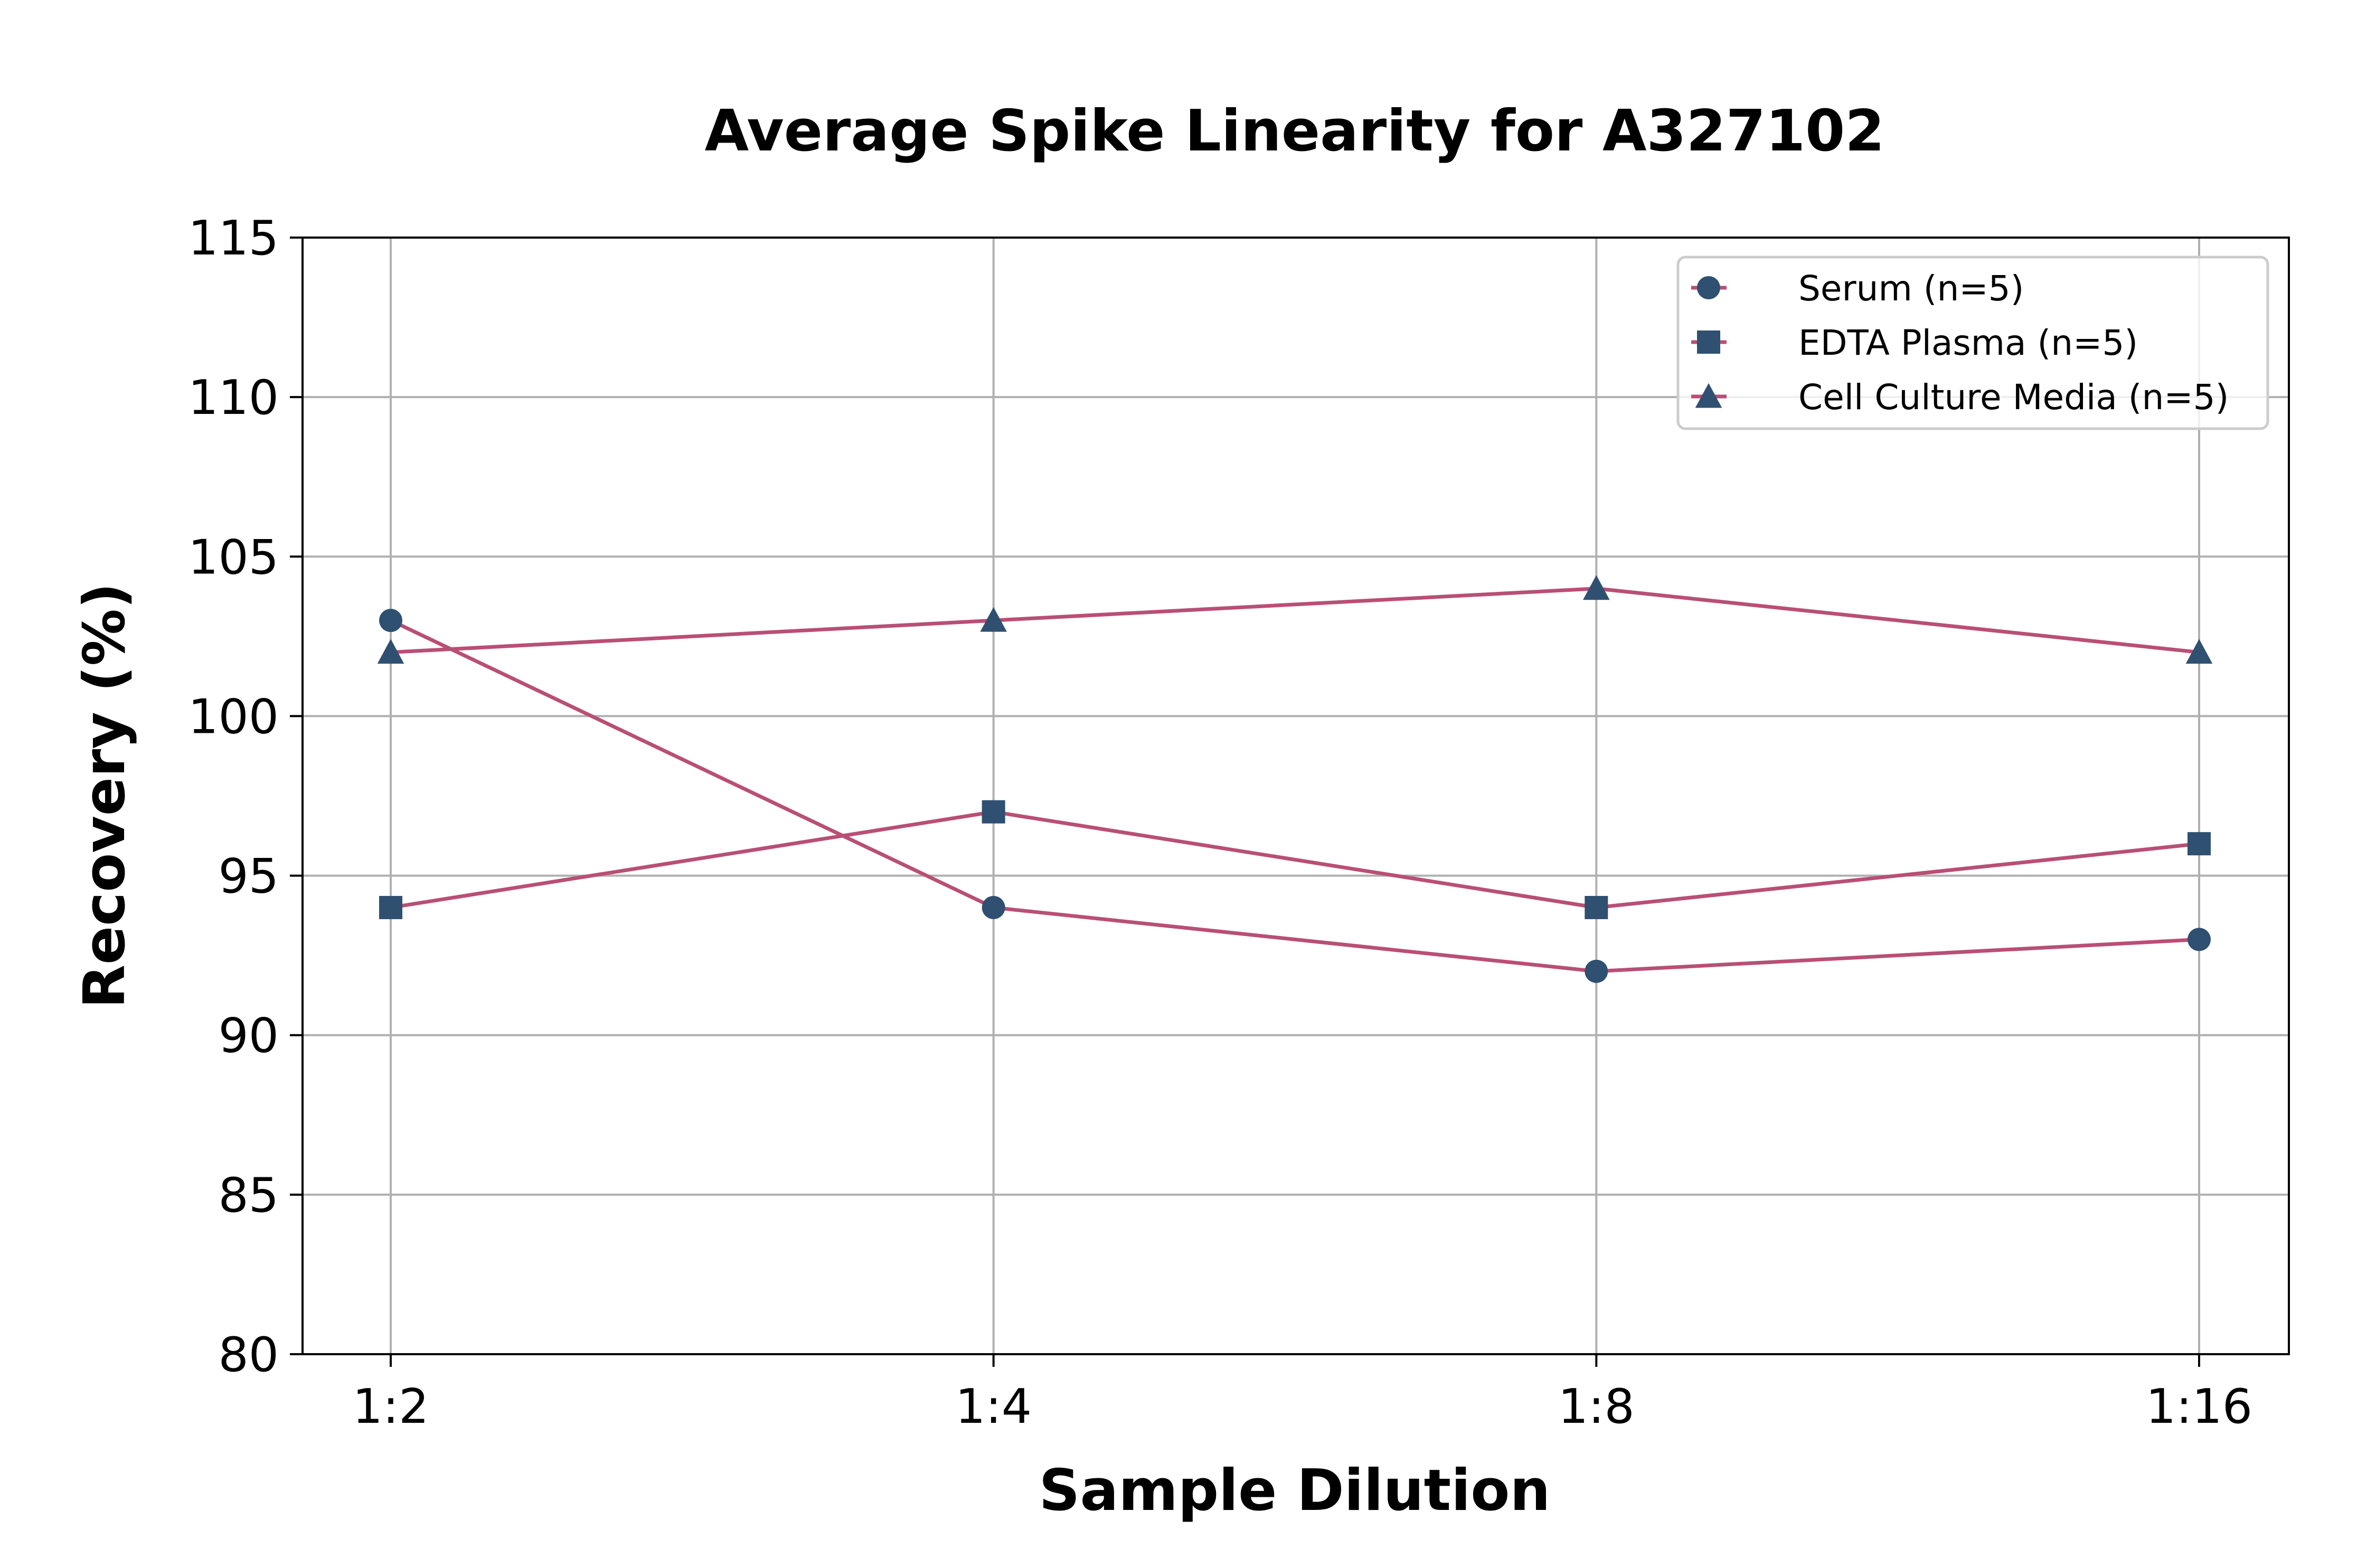 The width and height of the screenshot is (2376, 1568). What do you see at coordinates (1708, 395) in the screenshot?
I see `legend-marker-triangle-icon` at bounding box center [1708, 395].